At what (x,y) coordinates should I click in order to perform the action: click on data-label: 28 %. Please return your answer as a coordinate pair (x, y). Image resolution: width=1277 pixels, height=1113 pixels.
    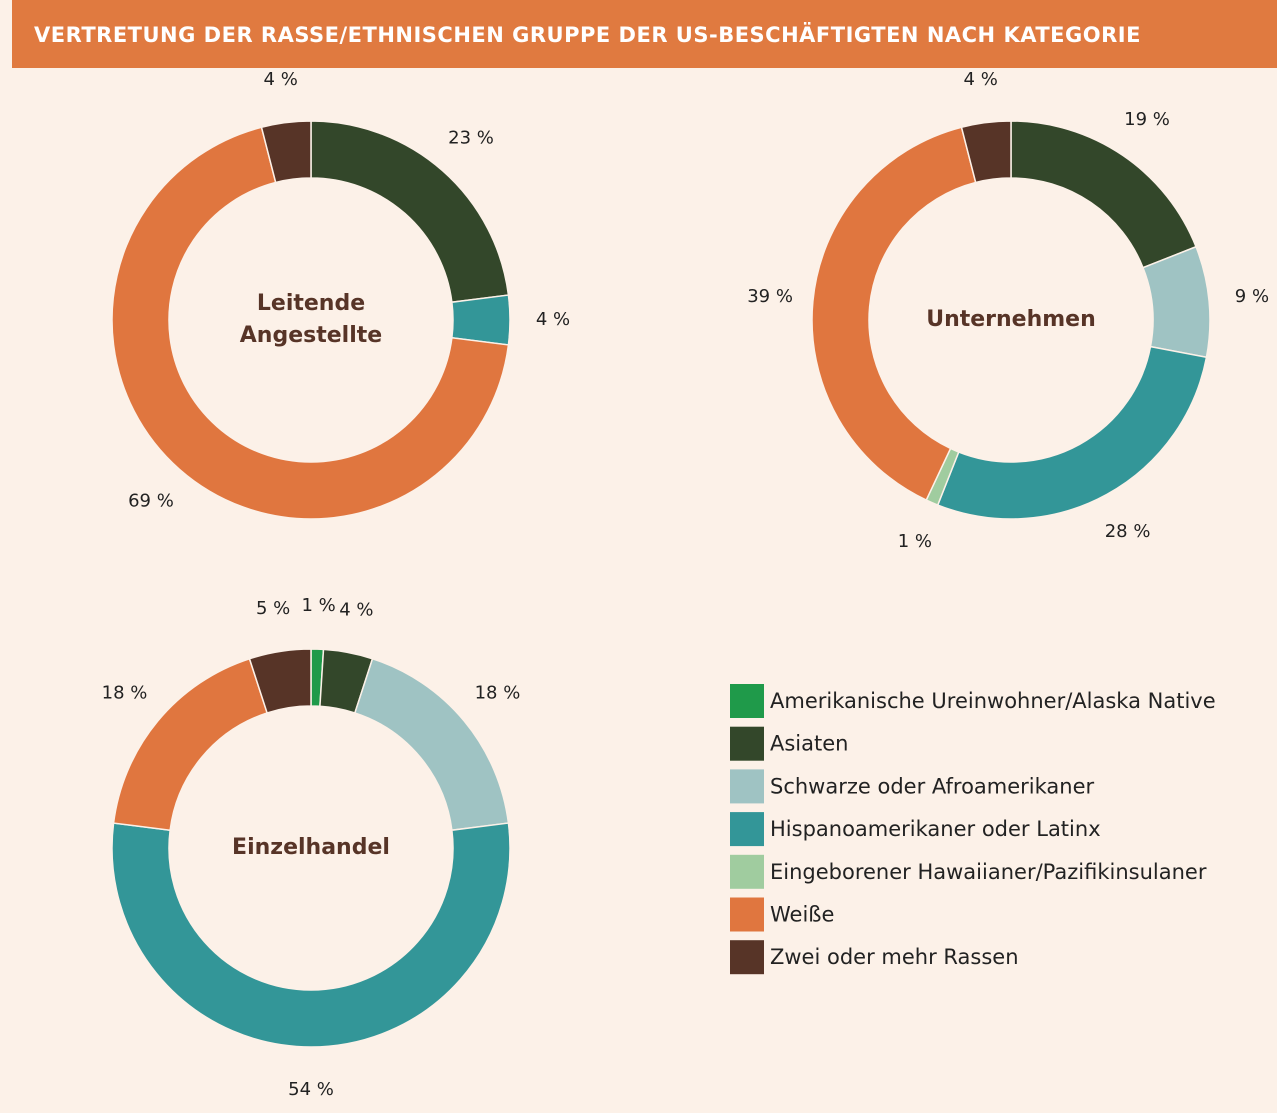
    Looking at the image, I should click on (1128, 531).